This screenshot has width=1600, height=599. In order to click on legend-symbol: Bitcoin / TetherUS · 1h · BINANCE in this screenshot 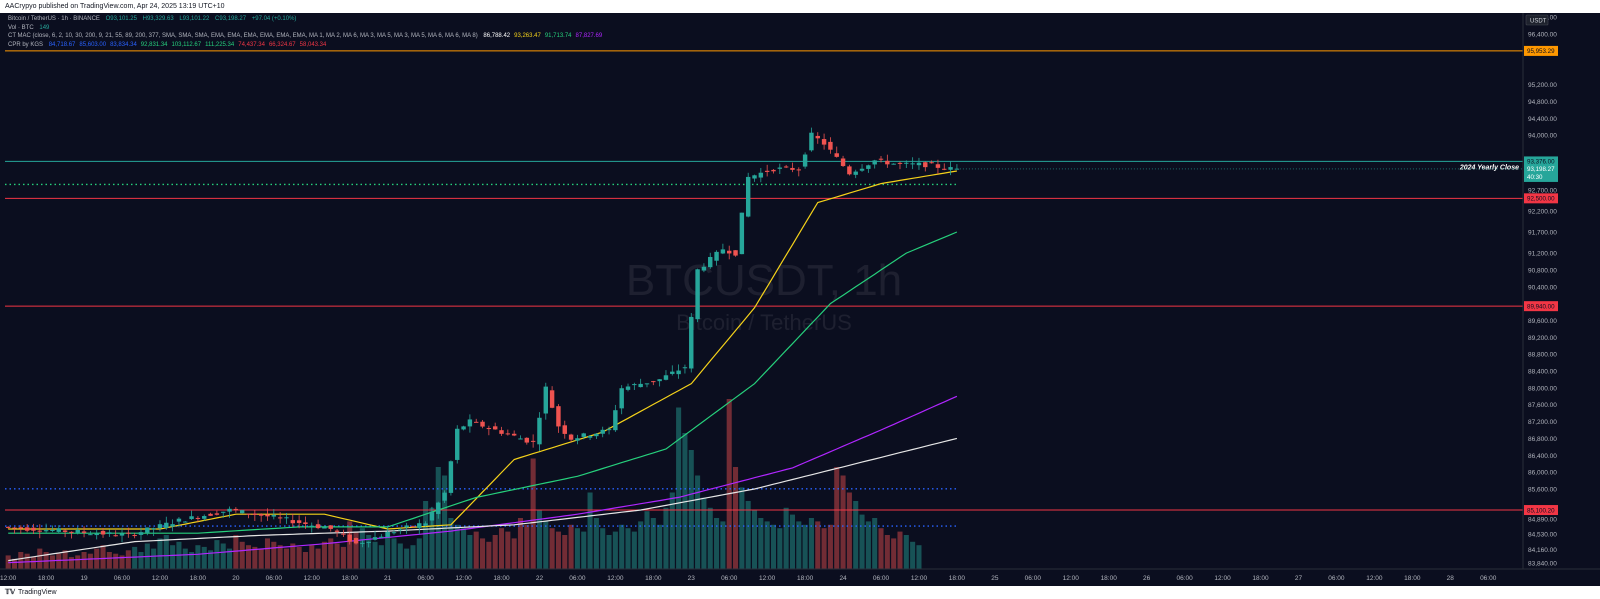, I will do `click(54, 19)`.